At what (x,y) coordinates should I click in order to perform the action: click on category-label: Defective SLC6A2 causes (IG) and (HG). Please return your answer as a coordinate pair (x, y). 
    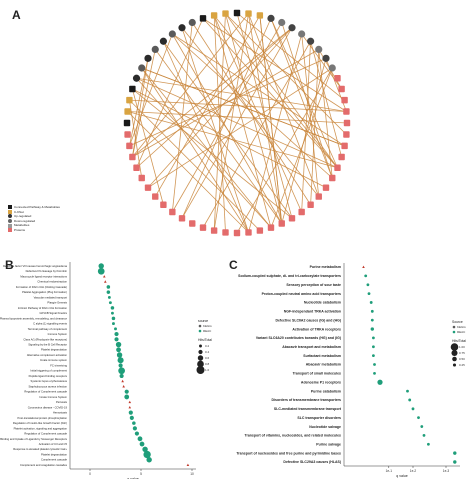
    Looking at the image, I should click on (308, 320).